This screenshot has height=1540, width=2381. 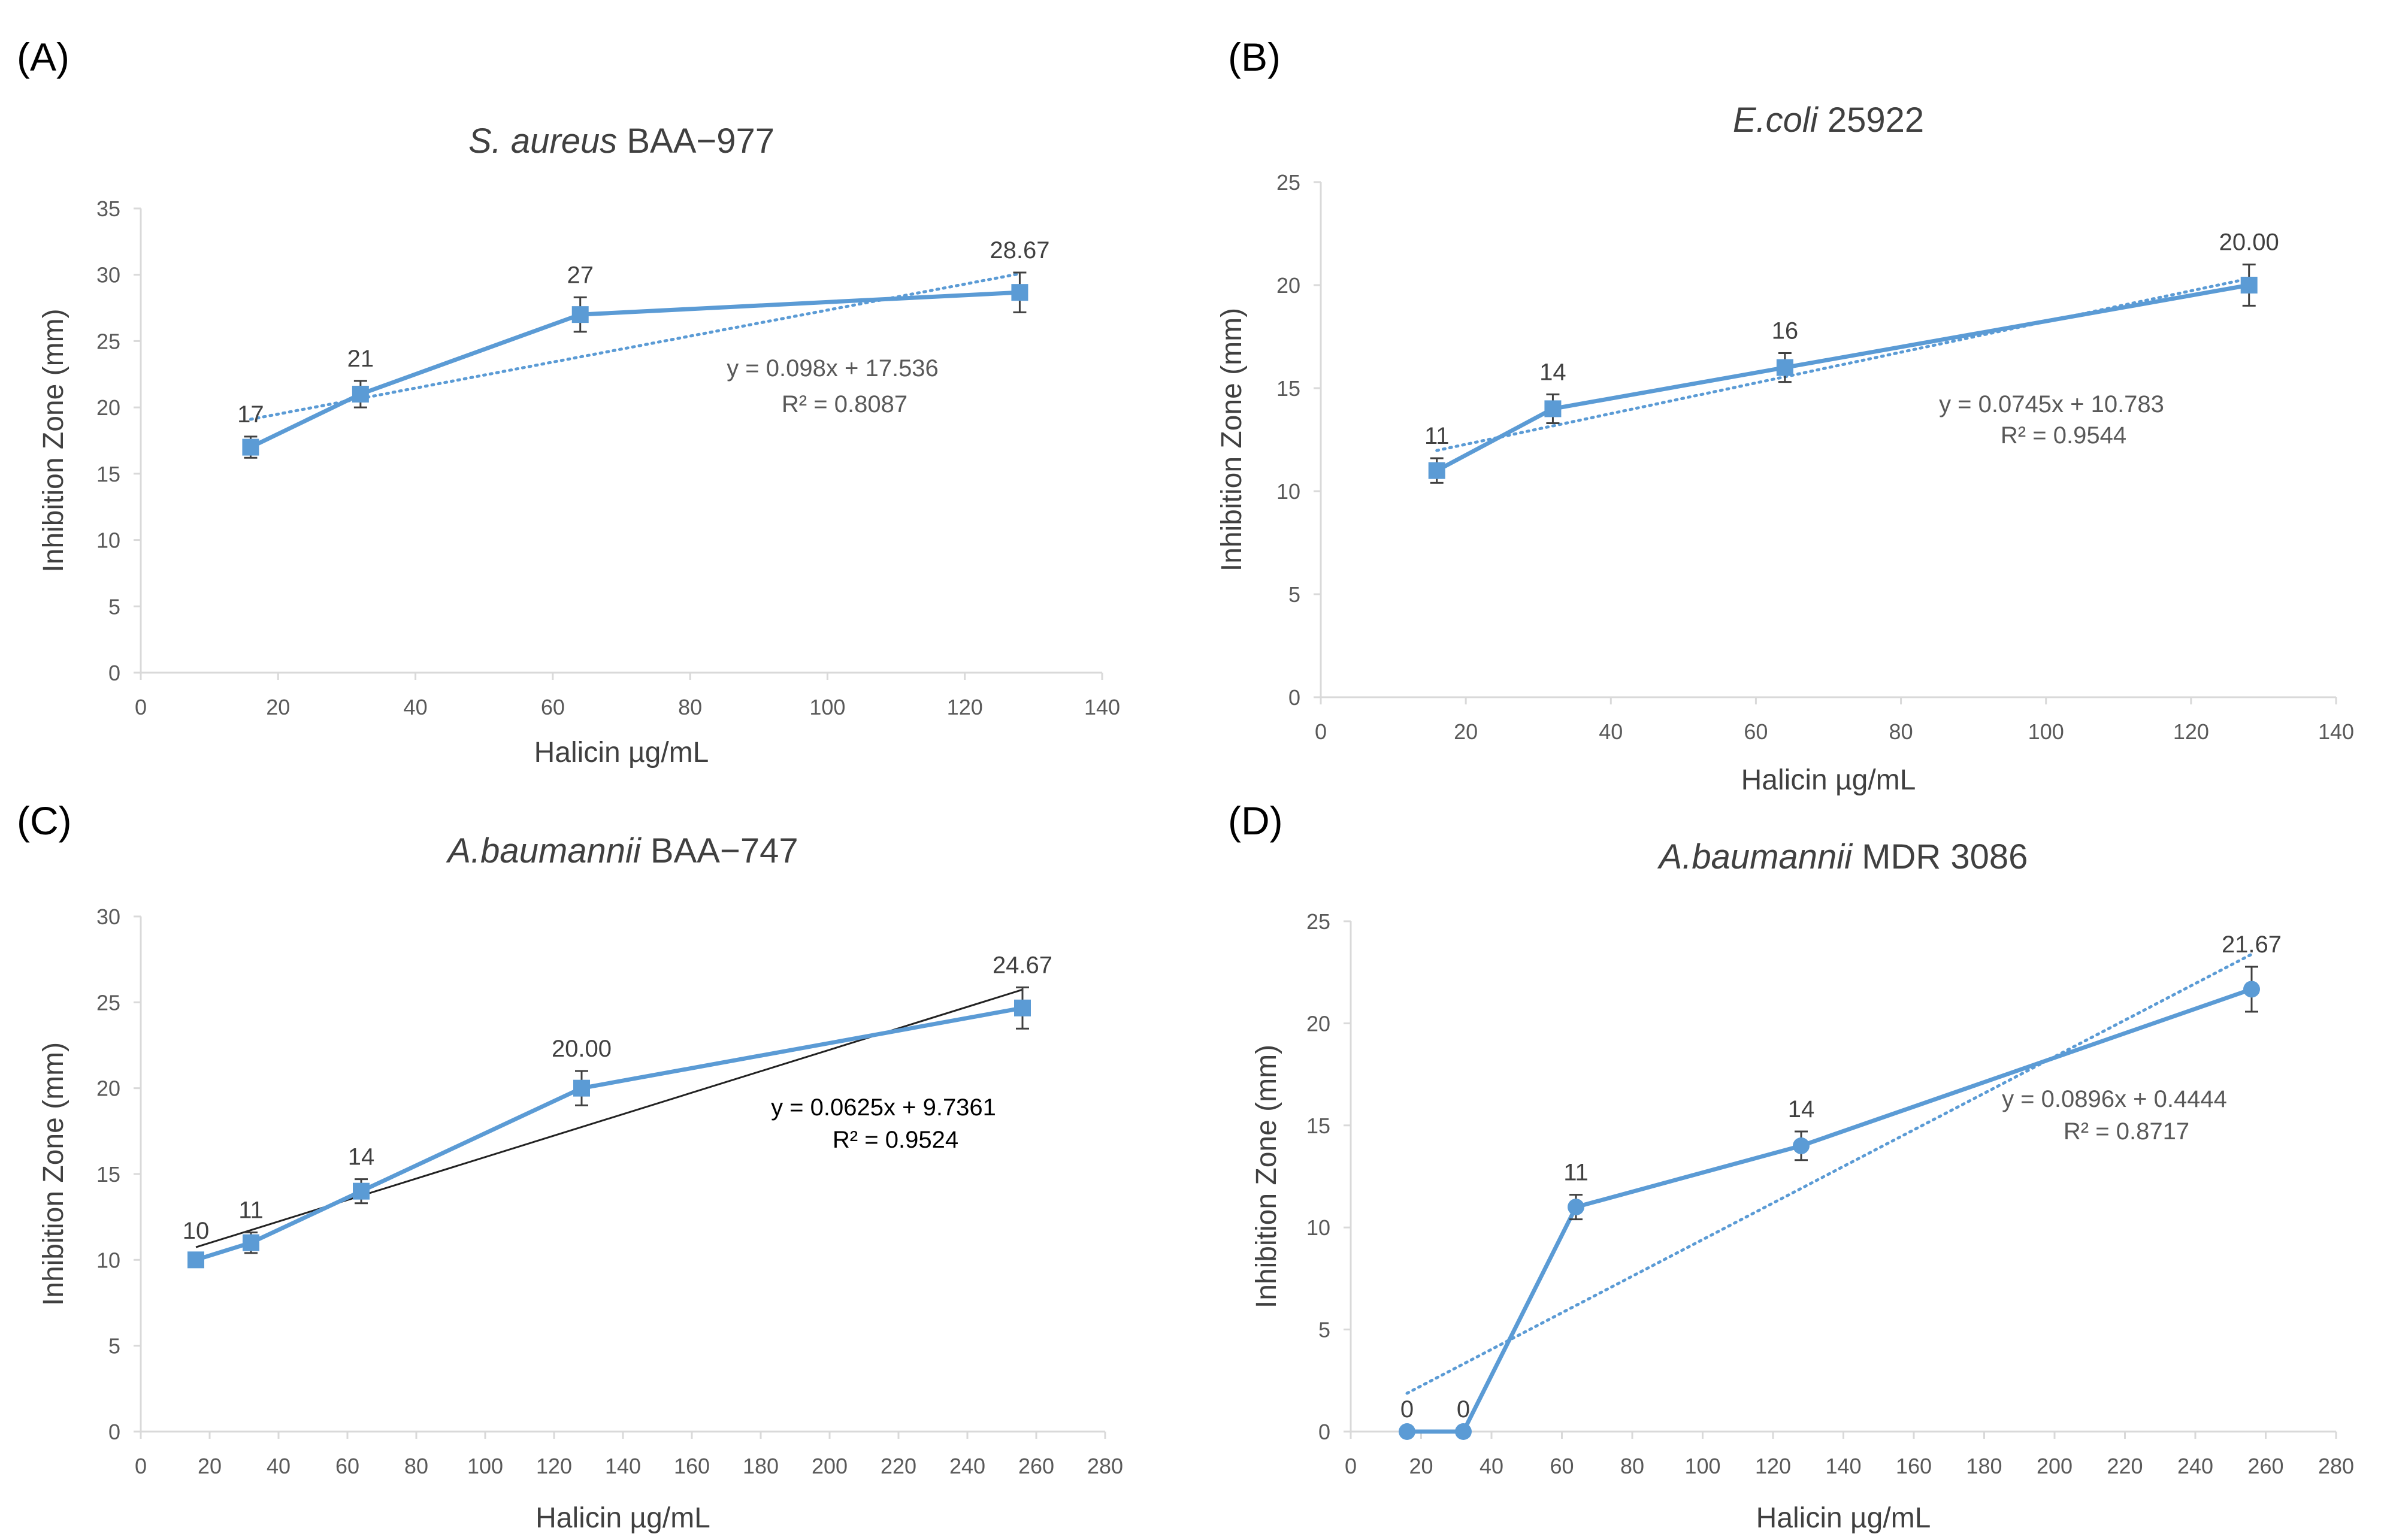 I want to click on chart-title: S. aureus BAA−977, so click(x=621, y=141).